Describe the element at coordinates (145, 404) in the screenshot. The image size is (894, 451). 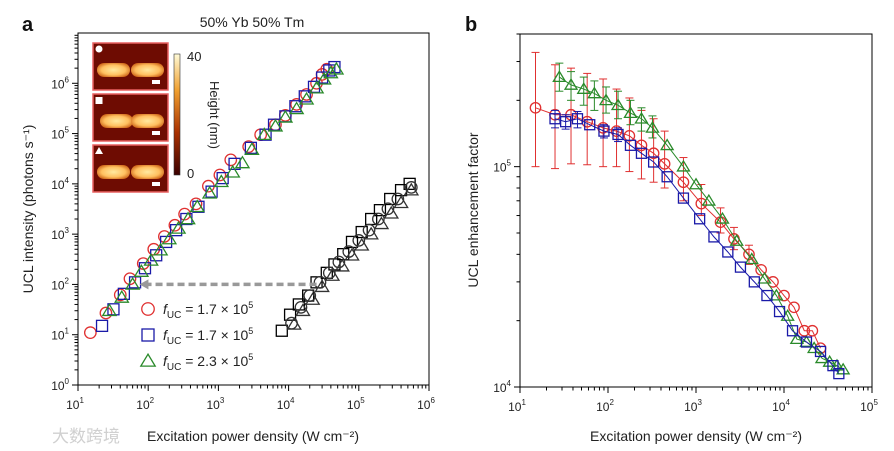
I see `x-tick-label: 10²` at that location.